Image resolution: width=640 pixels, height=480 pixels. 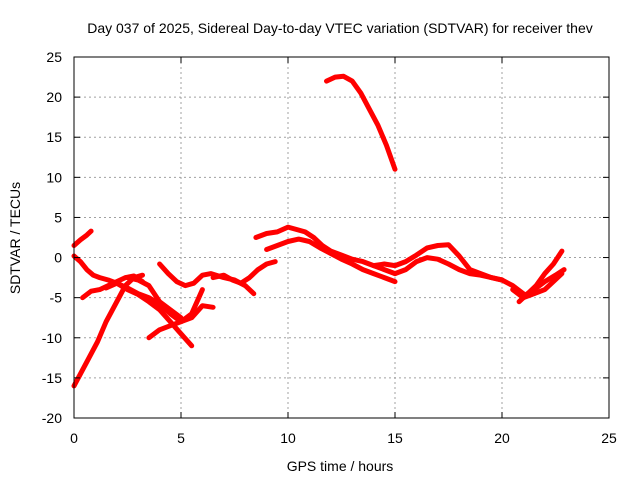 What do you see at coordinates (74, 438) in the screenshot?
I see `x-tick-label: 0` at bounding box center [74, 438].